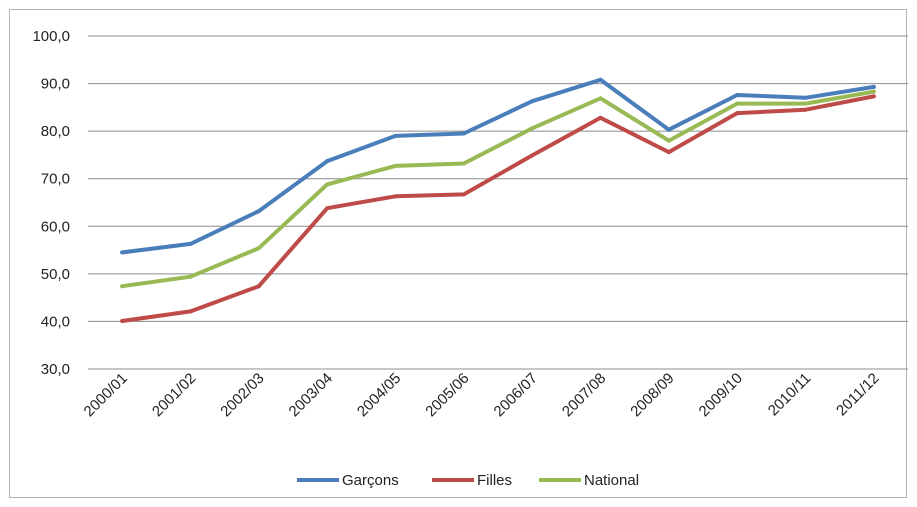  Describe the element at coordinates (379, 395) in the screenshot. I see `x-tick-label: 2004/05` at that location.